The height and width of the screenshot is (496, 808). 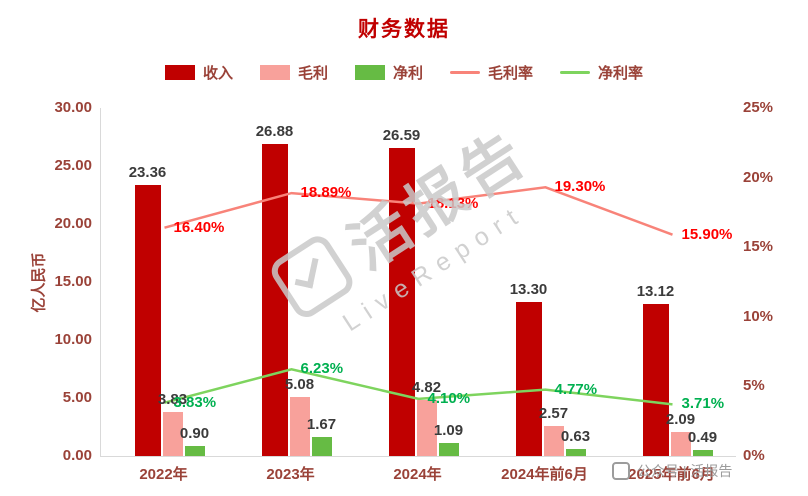 I want to click on legend-item-net-margin: 净利率, so click(x=601, y=72).